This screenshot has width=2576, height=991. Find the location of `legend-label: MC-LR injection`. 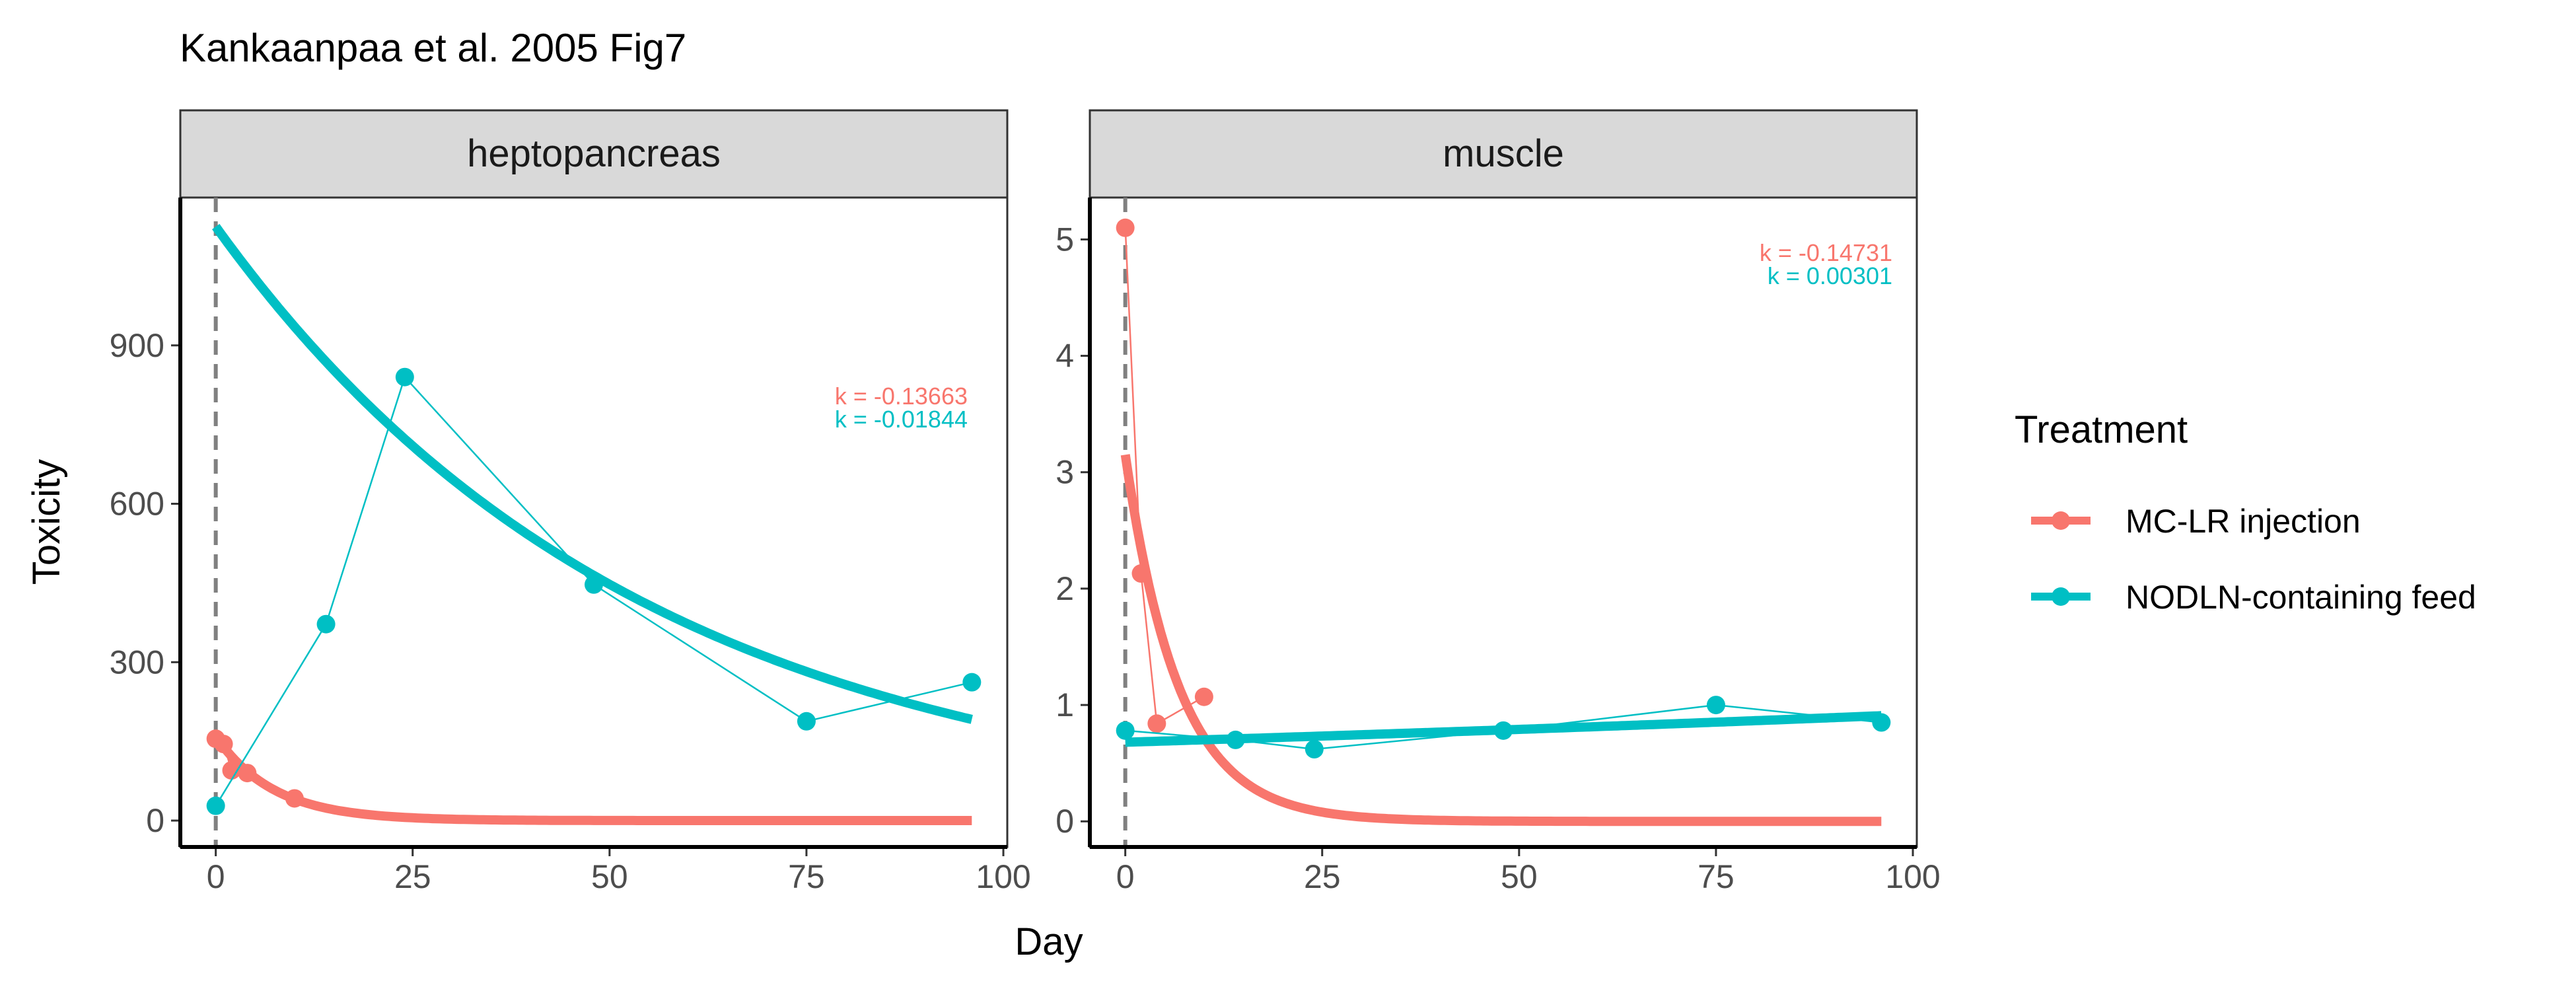

legend-label: MC-LR injection is located at coordinates (2243, 521).